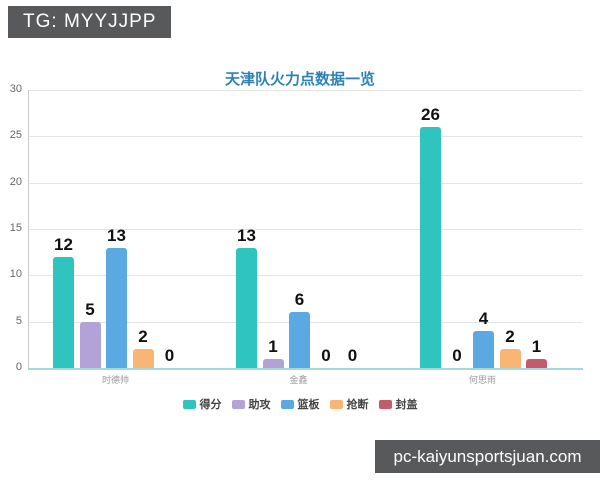 The height and width of the screenshot is (480, 600). I want to click on y-axis: 0 5 10 15 20 25 30, so click(12, 228).